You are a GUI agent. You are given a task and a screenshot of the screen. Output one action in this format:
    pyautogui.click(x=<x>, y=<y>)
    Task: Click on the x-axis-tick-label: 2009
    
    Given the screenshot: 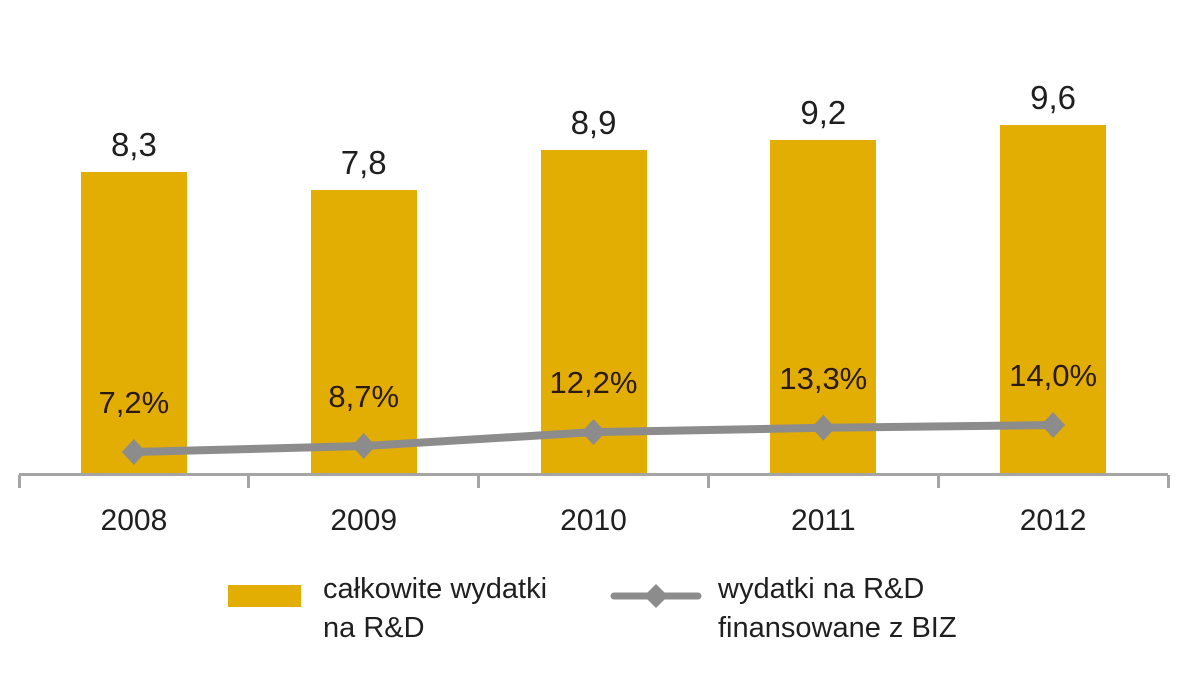 What is the action you would take?
    pyautogui.click(x=364, y=520)
    